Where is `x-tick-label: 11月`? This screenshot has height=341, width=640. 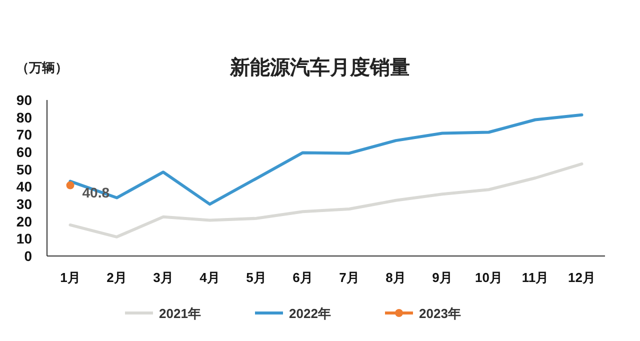
x-tick-label: 11月 is located at coordinates (535, 277).